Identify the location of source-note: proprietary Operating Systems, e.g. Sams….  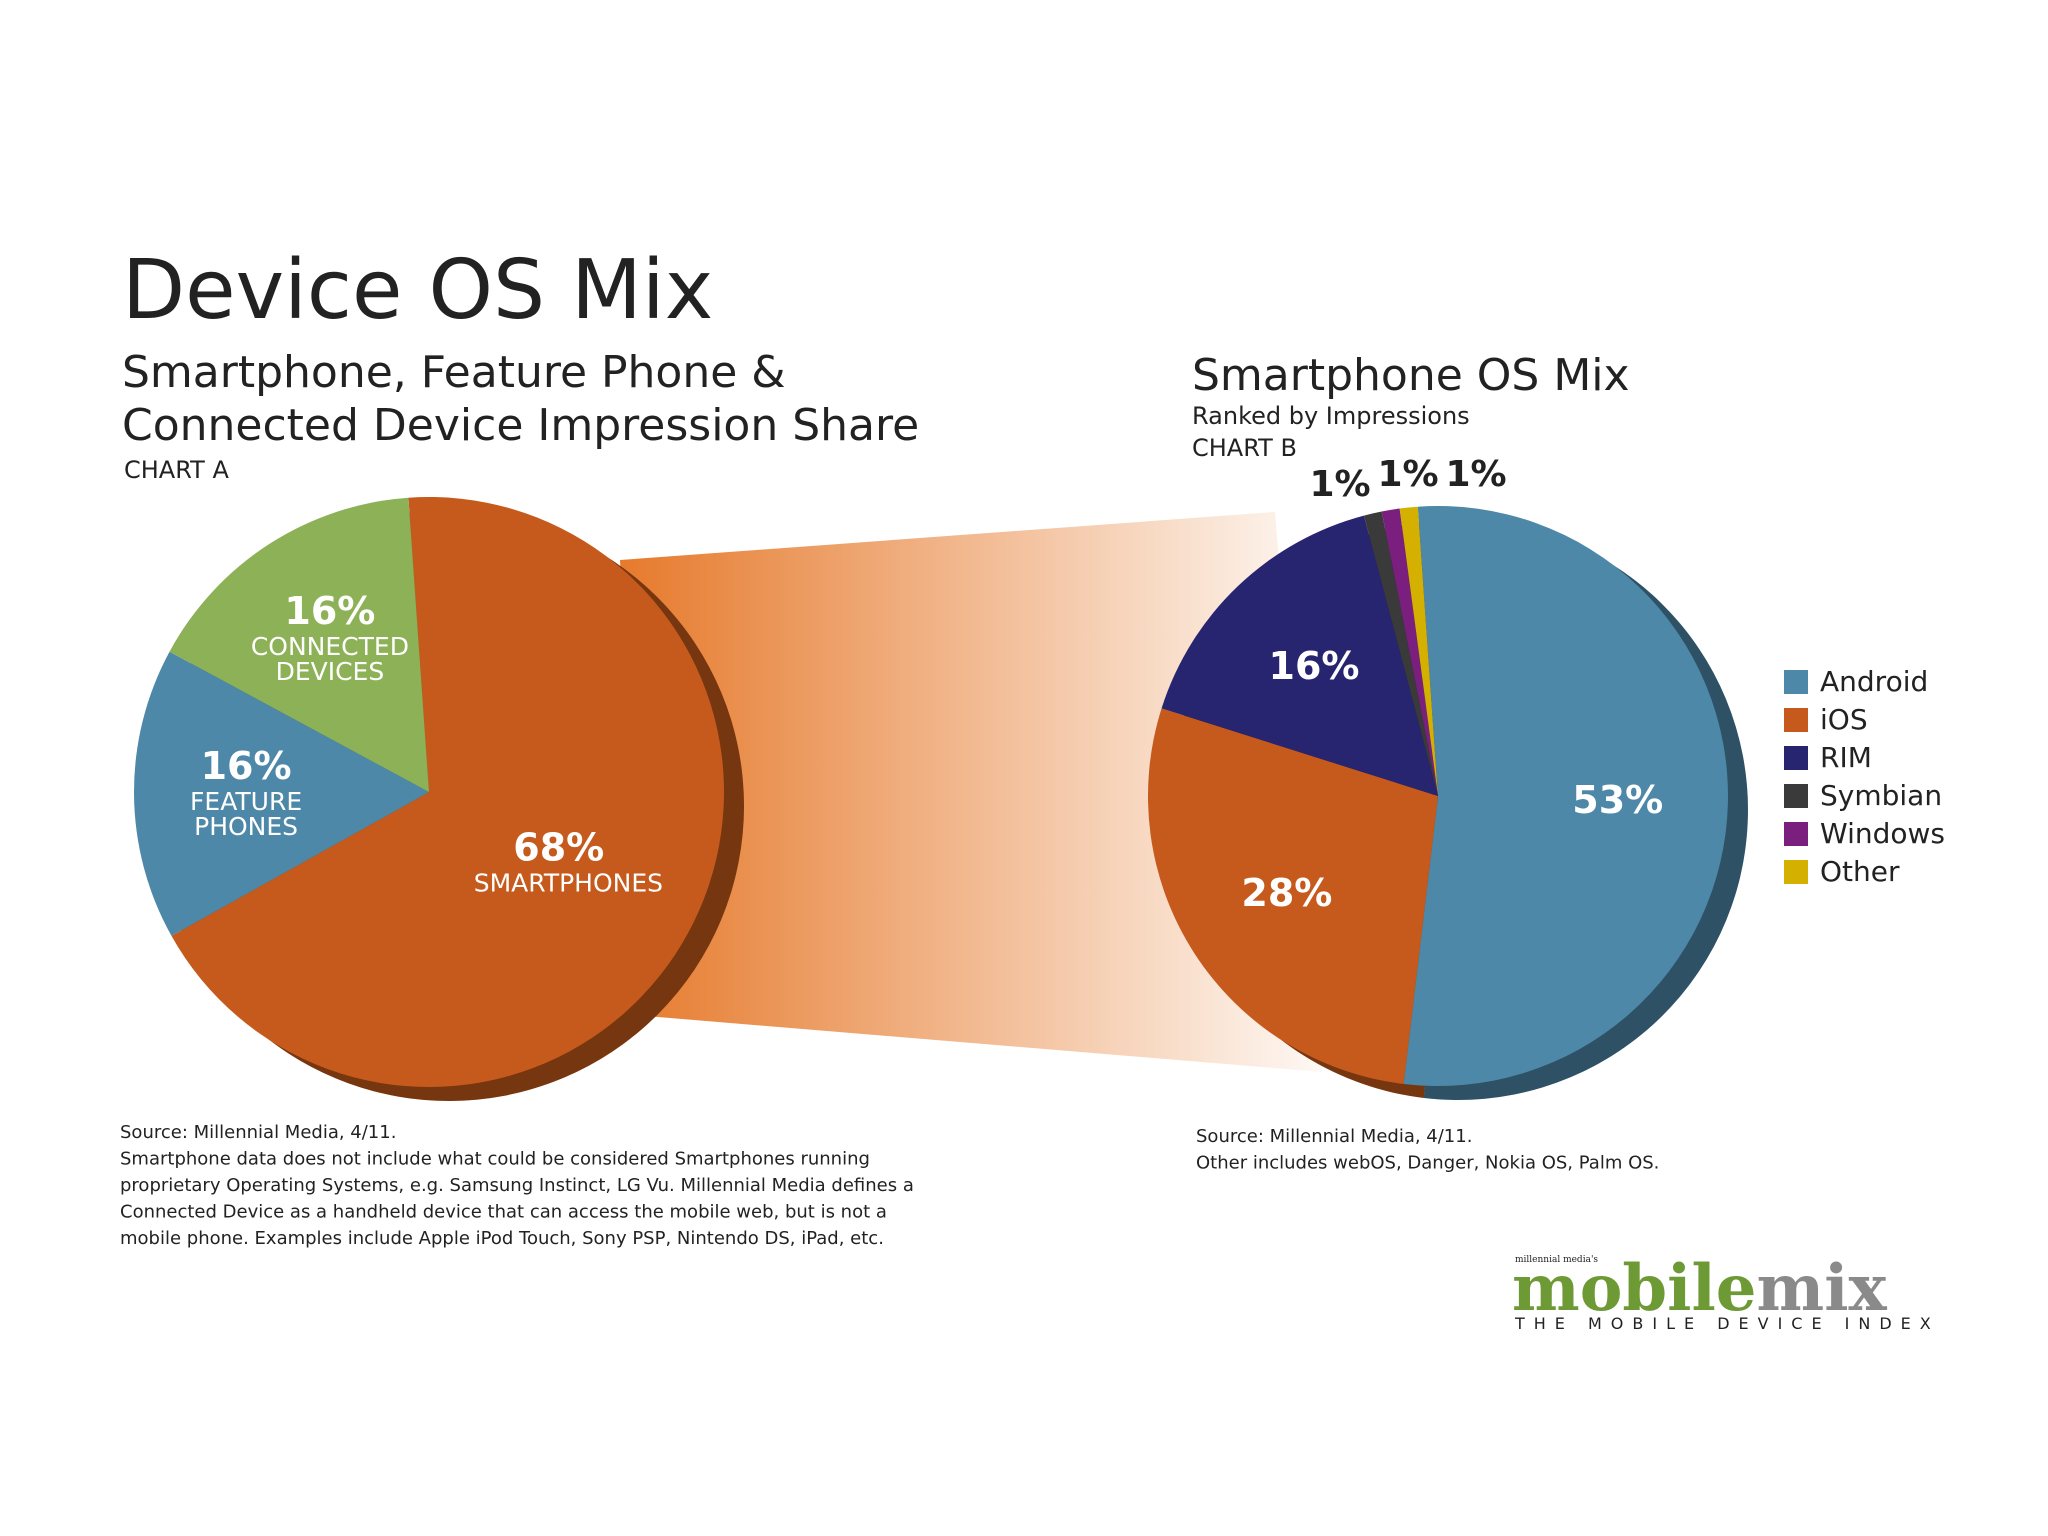
(517, 1185).